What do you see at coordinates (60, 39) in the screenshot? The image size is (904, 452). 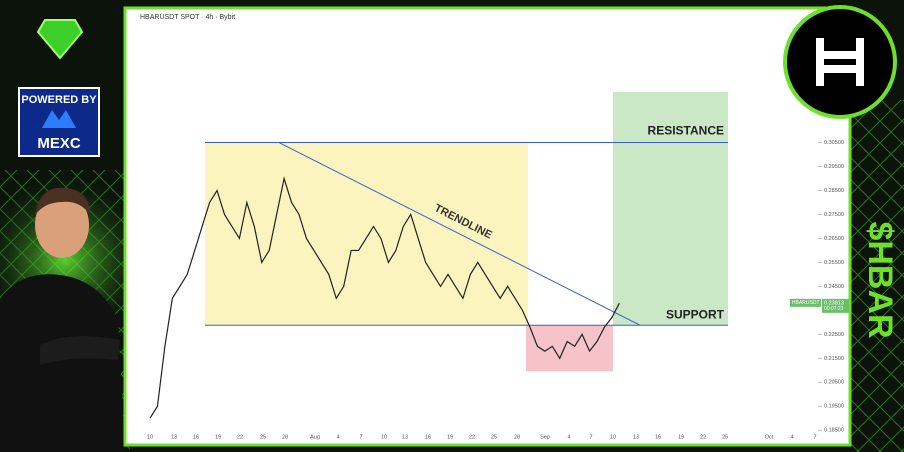 I see `gem-logo` at bounding box center [60, 39].